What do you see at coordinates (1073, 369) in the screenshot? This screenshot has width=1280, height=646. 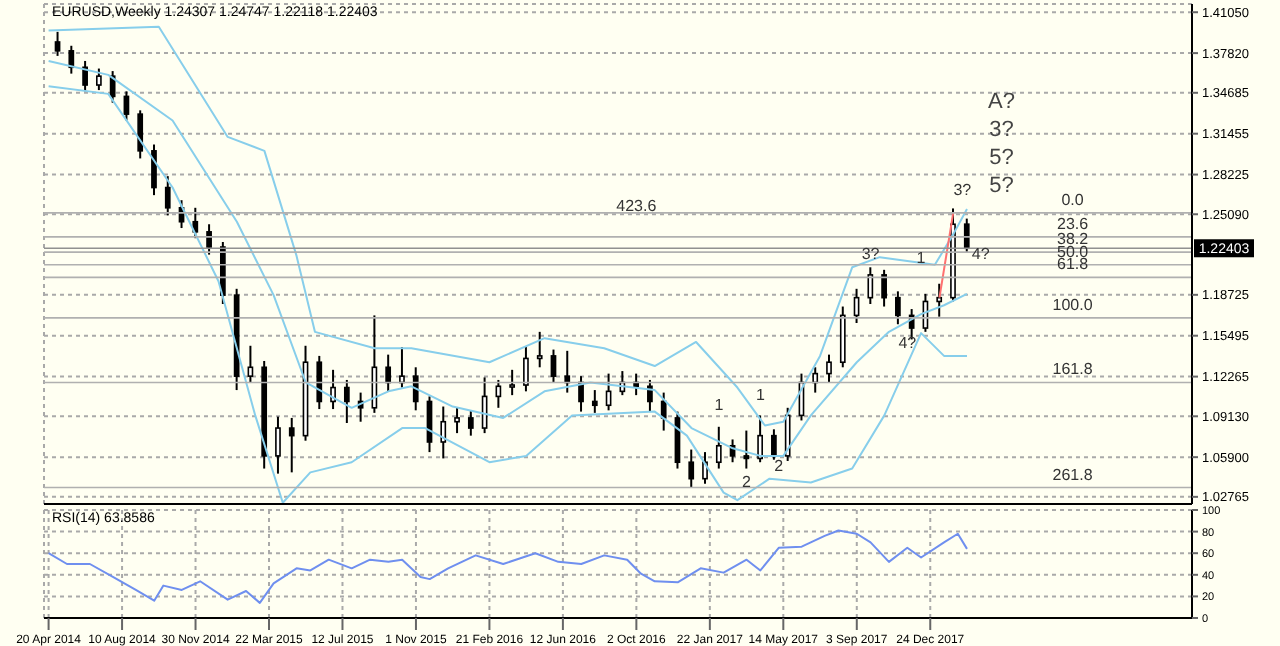 I see `annotation: 161.8` at bounding box center [1073, 369].